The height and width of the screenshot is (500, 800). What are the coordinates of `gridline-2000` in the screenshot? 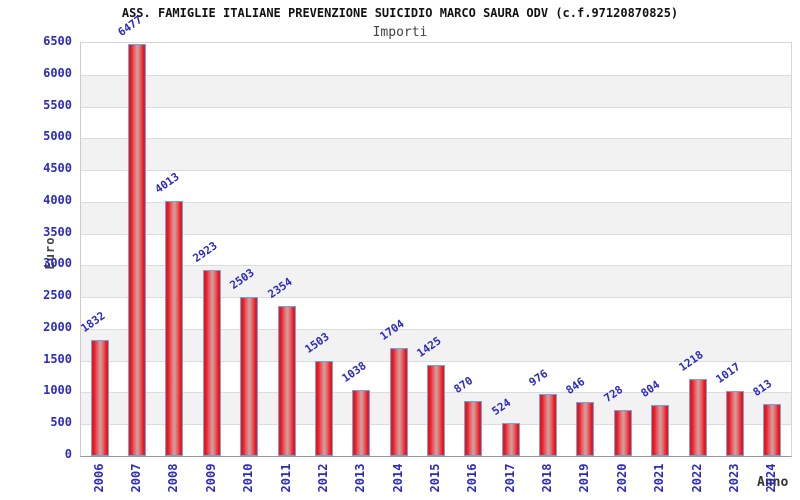 It's located at (436, 329).